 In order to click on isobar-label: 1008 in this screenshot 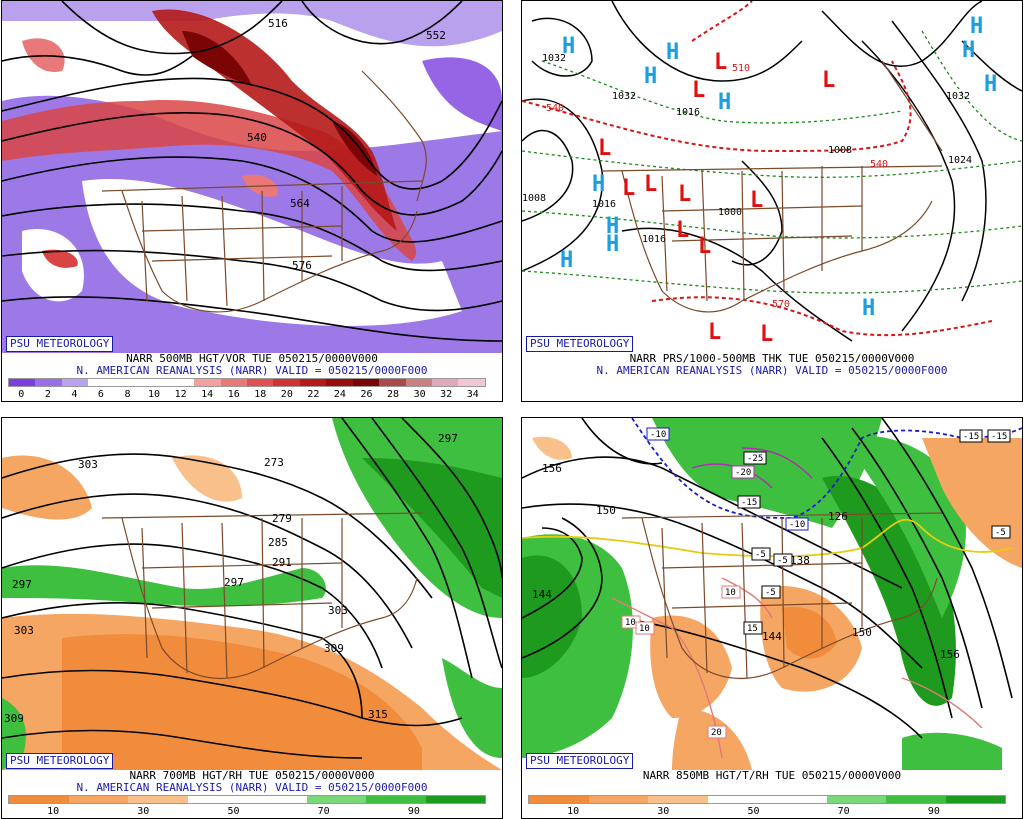, I will do `click(840, 150)`.